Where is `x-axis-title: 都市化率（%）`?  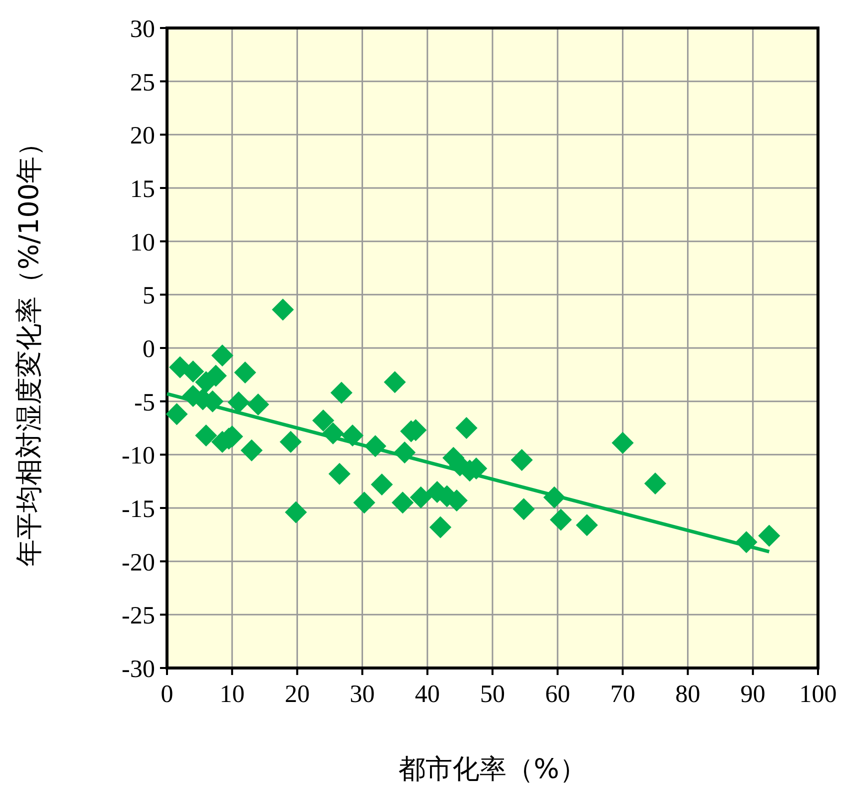
x-axis-title: 都市化率（%） is located at coordinates (492, 769).